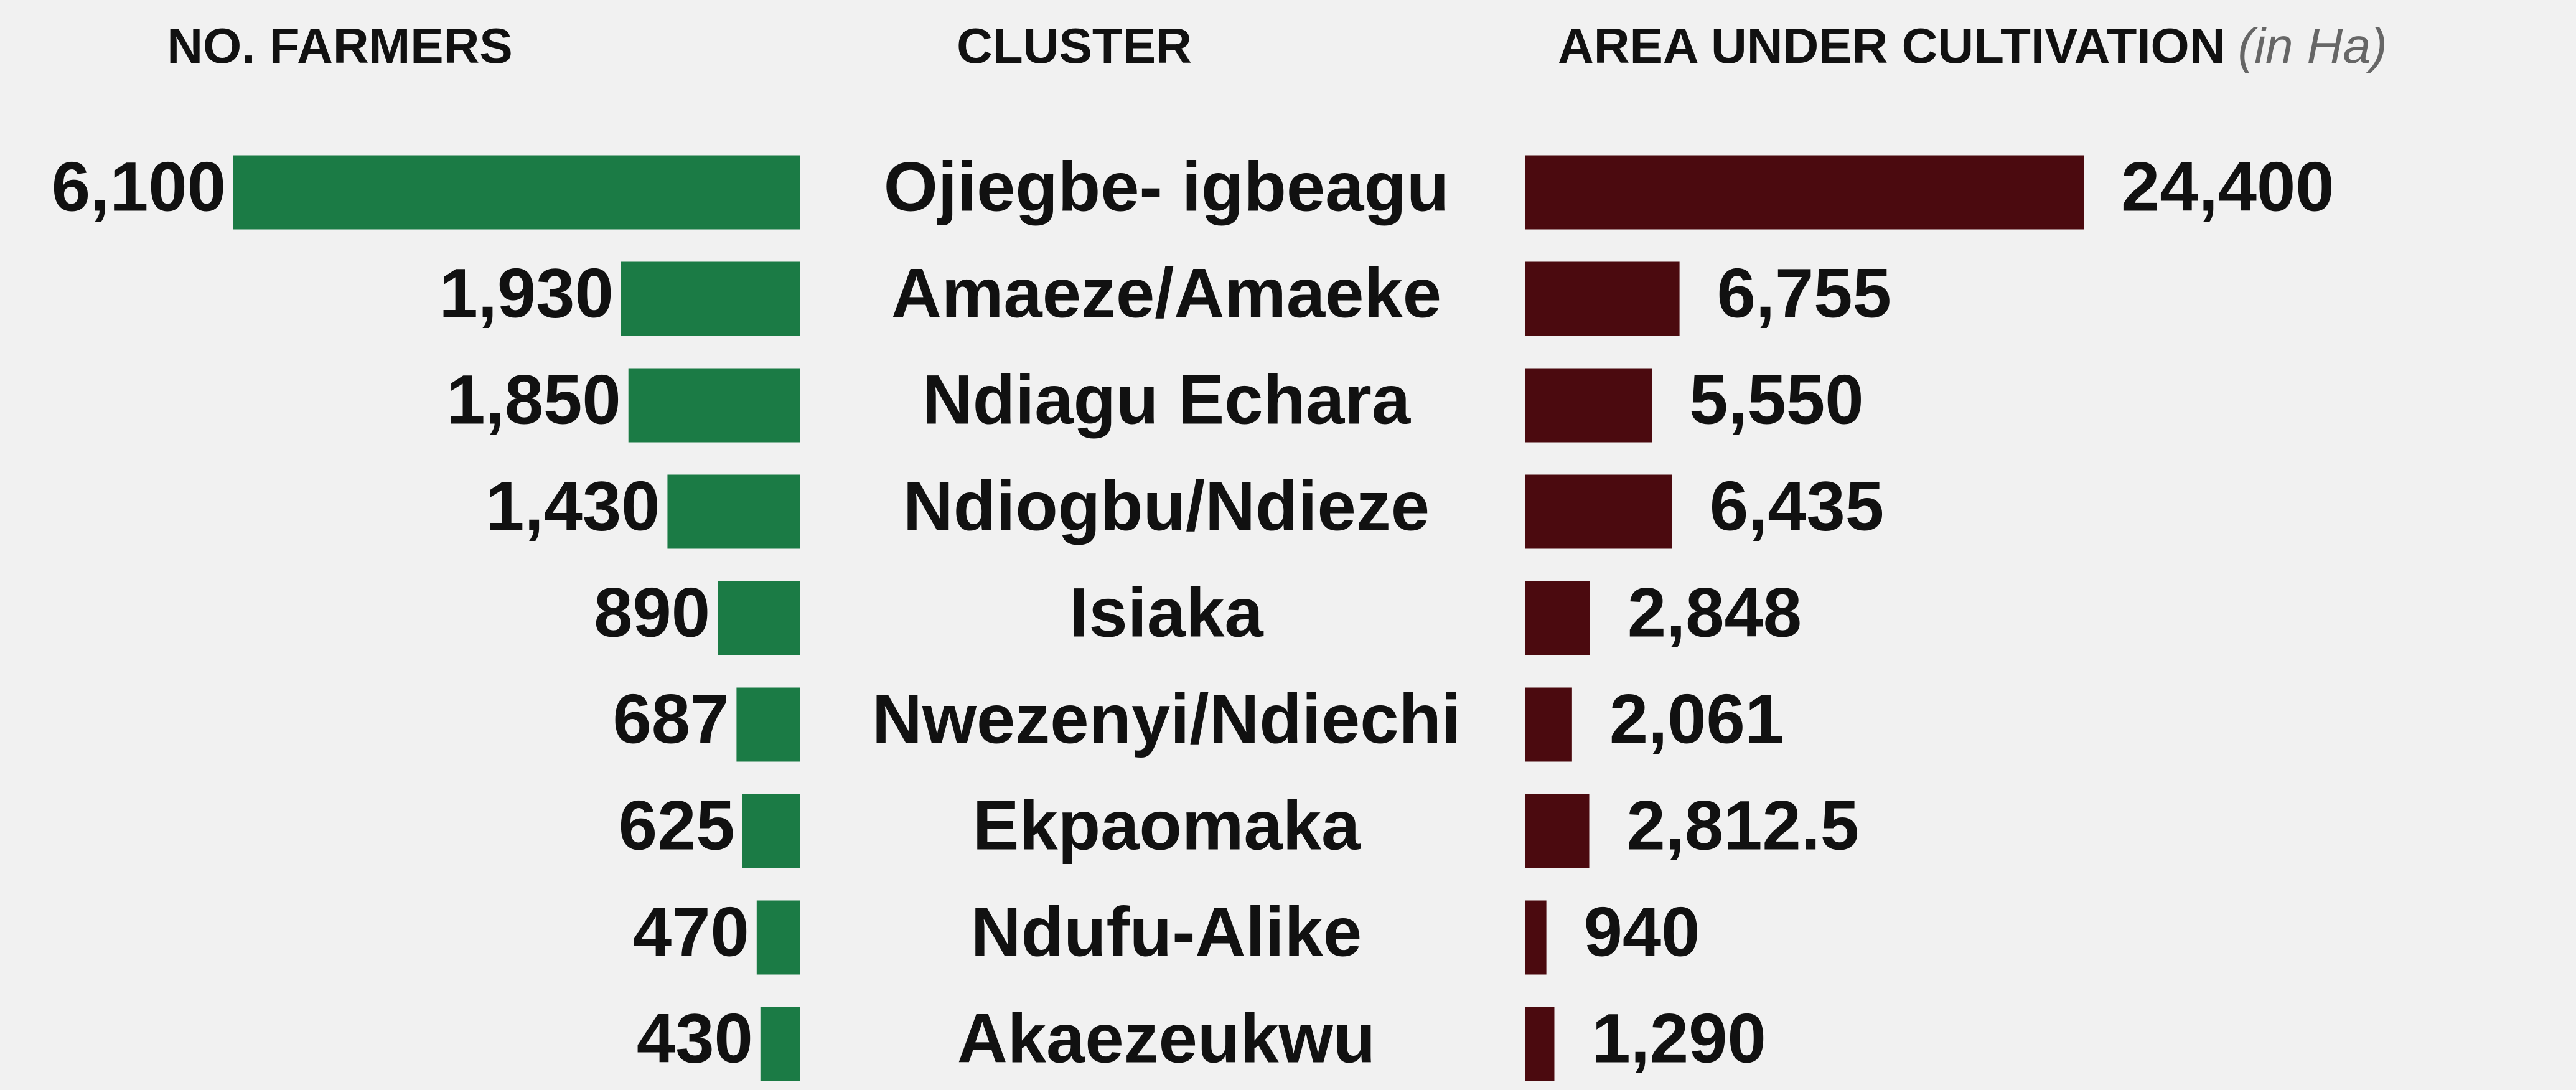  I want to click on category-label: Ndiagu Echara, so click(1166, 400).